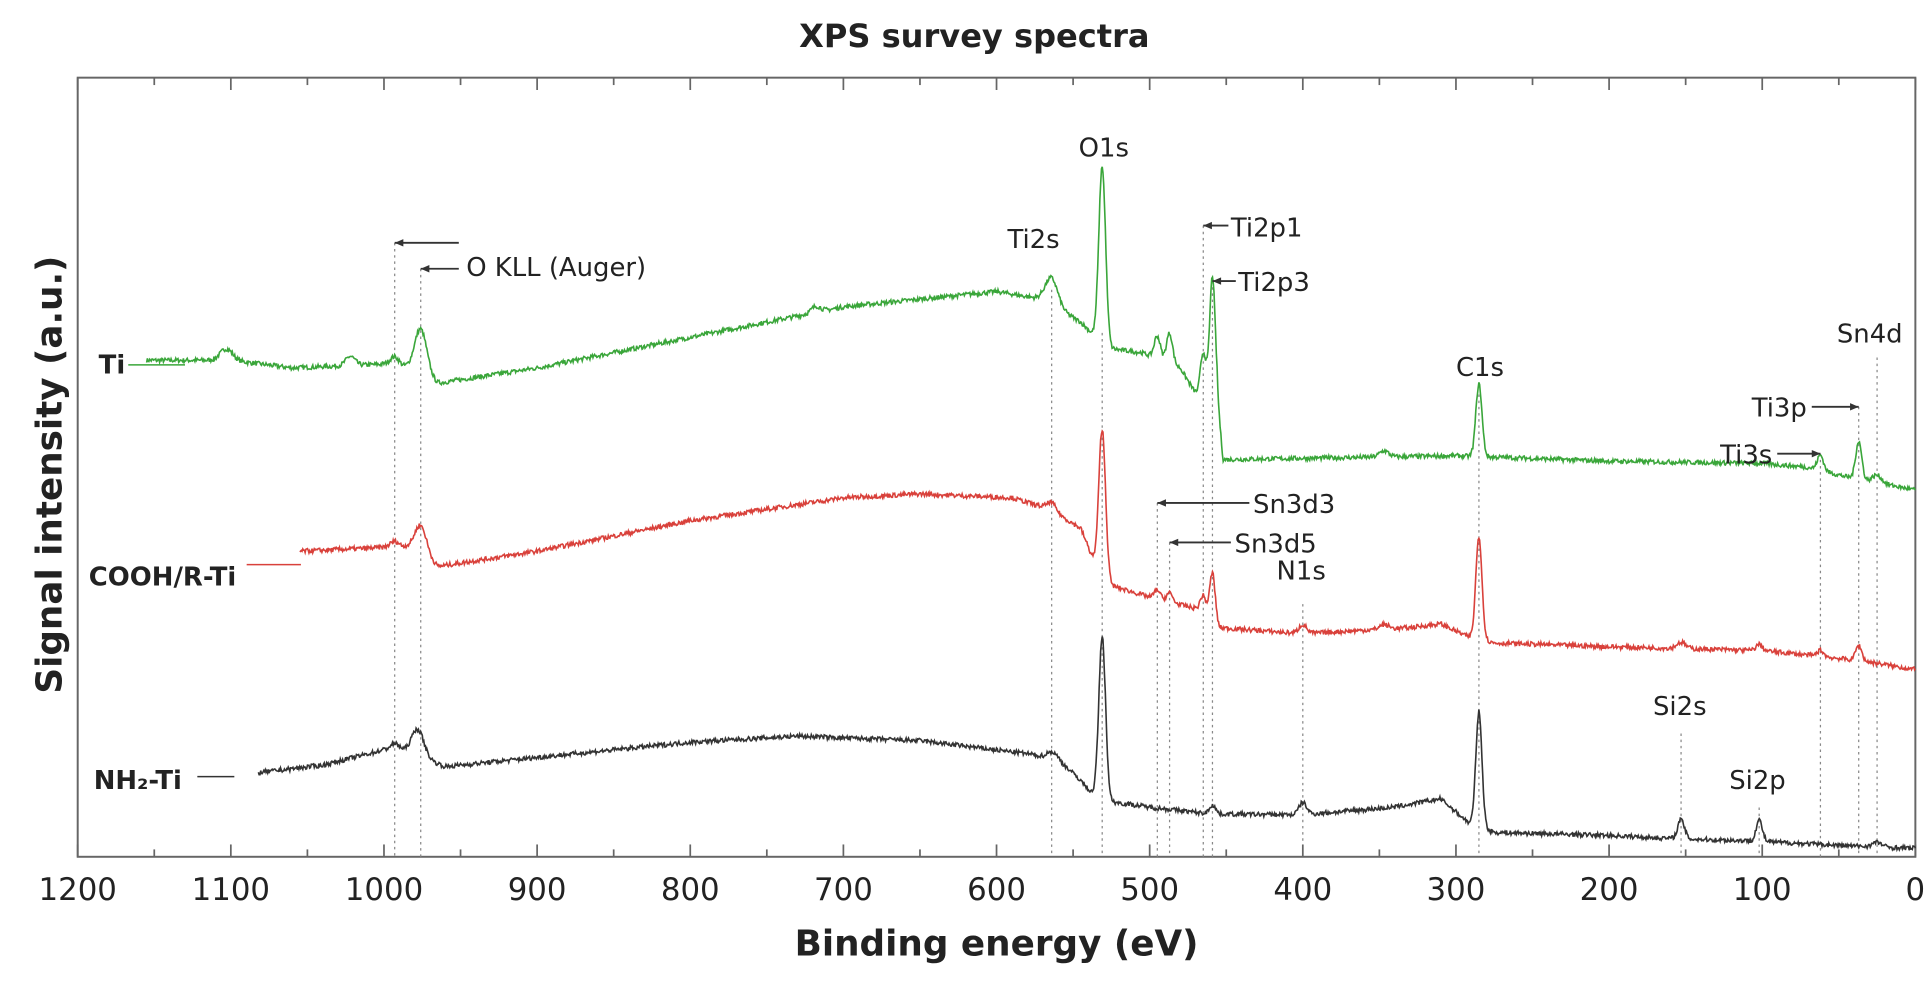 This screenshot has height=985, width=1924. I want to click on x-tick-label: 300, so click(1456, 890).